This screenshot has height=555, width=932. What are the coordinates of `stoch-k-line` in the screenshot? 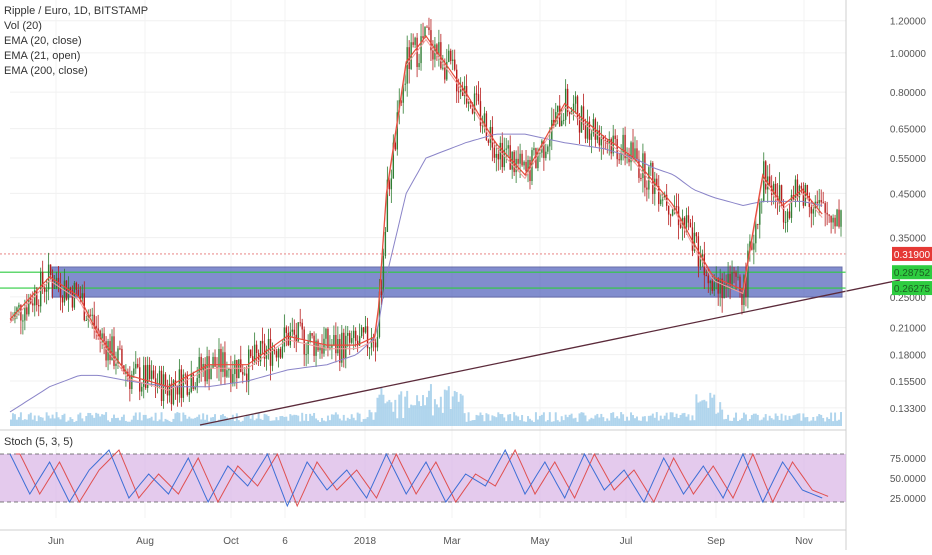 It's located at (416, 478).